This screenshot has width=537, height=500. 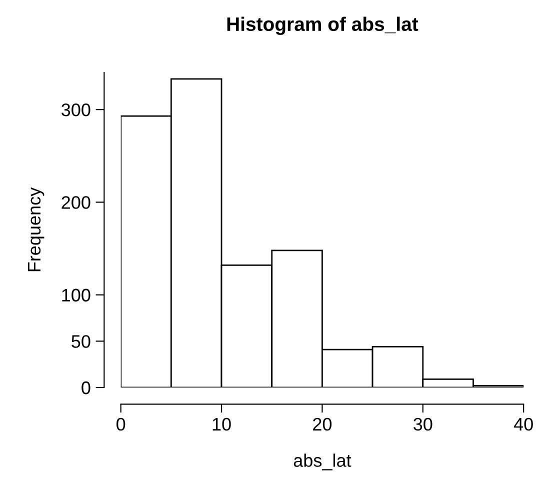 I want to click on x-tick-label: 0, so click(x=121, y=424).